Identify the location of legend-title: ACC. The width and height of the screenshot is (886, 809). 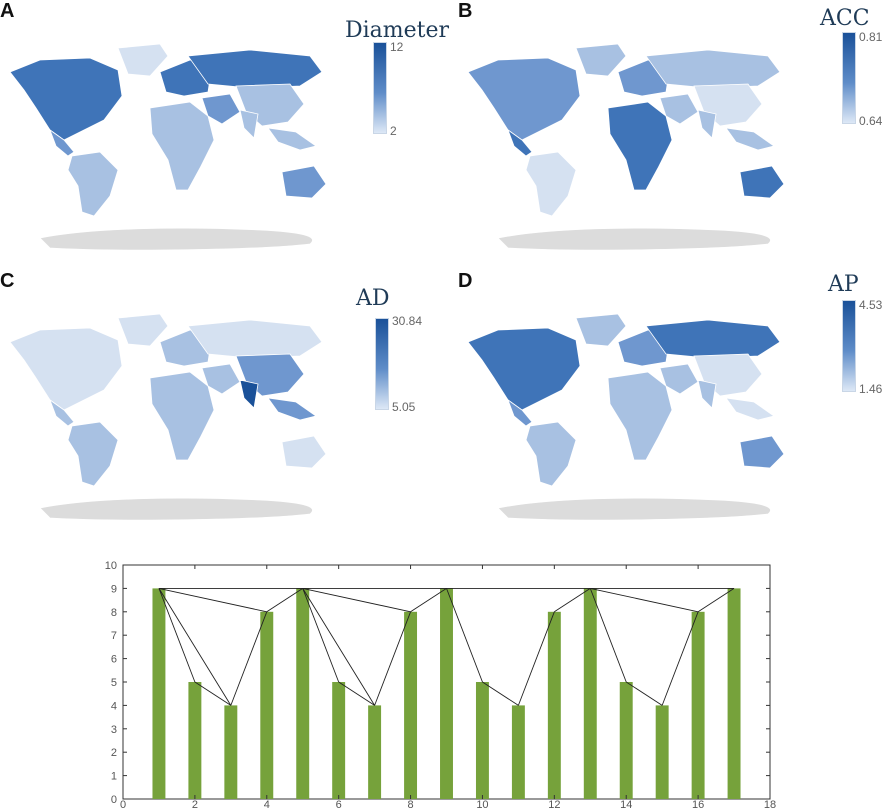
(845, 18).